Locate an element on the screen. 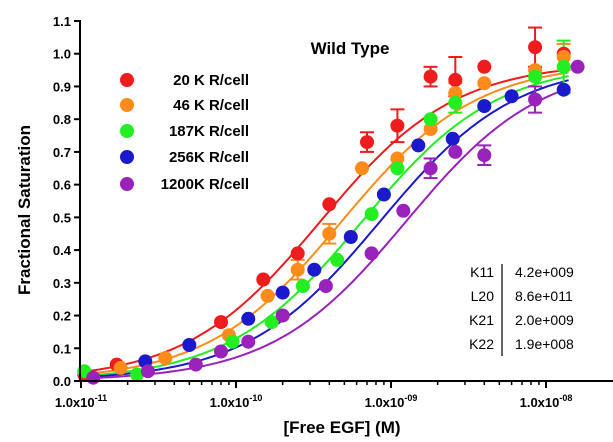  legend-label: 1200K R/cell is located at coordinates (205, 184).